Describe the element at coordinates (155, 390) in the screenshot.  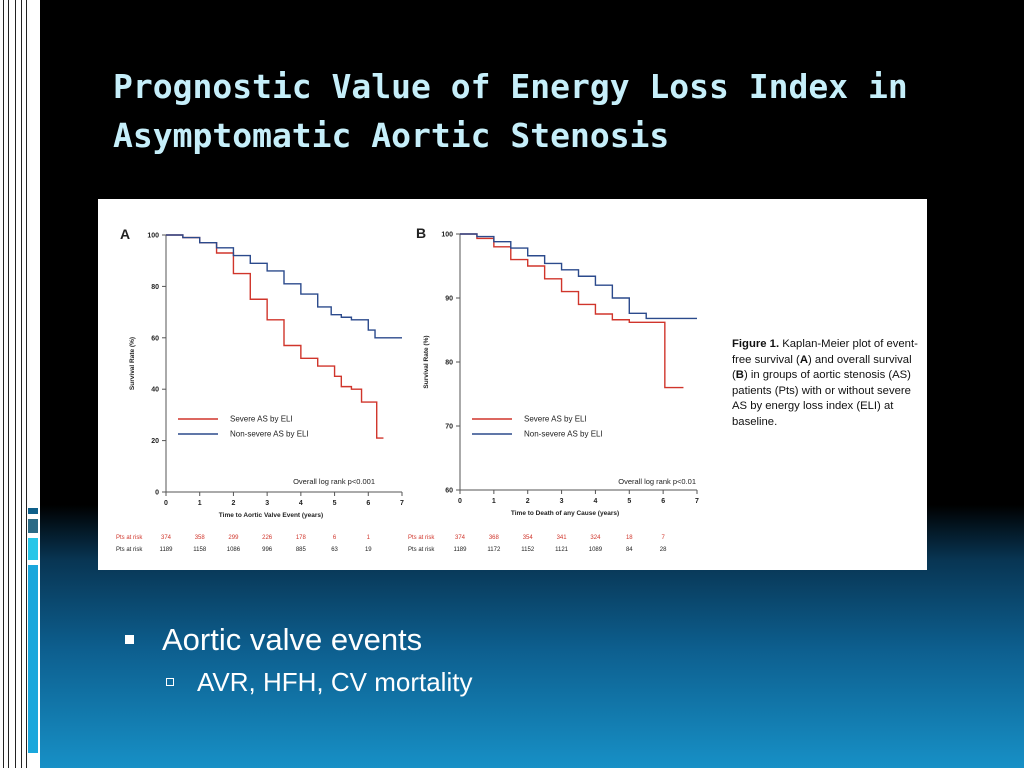
I see `y-tick-label: 40` at that location.